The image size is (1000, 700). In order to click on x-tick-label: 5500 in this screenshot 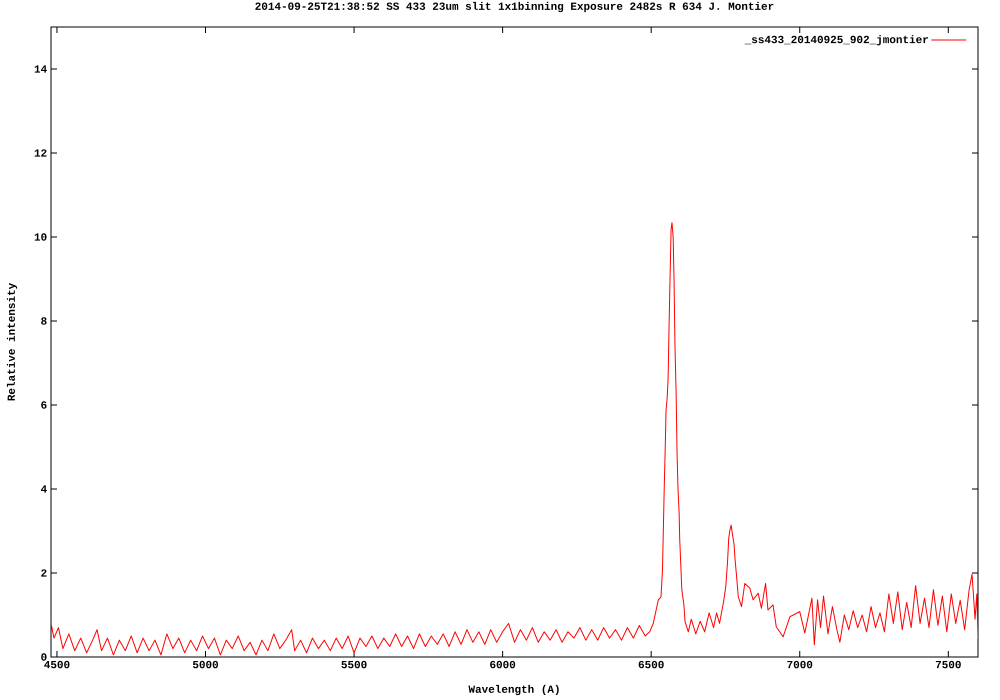, I will do `click(354, 664)`.